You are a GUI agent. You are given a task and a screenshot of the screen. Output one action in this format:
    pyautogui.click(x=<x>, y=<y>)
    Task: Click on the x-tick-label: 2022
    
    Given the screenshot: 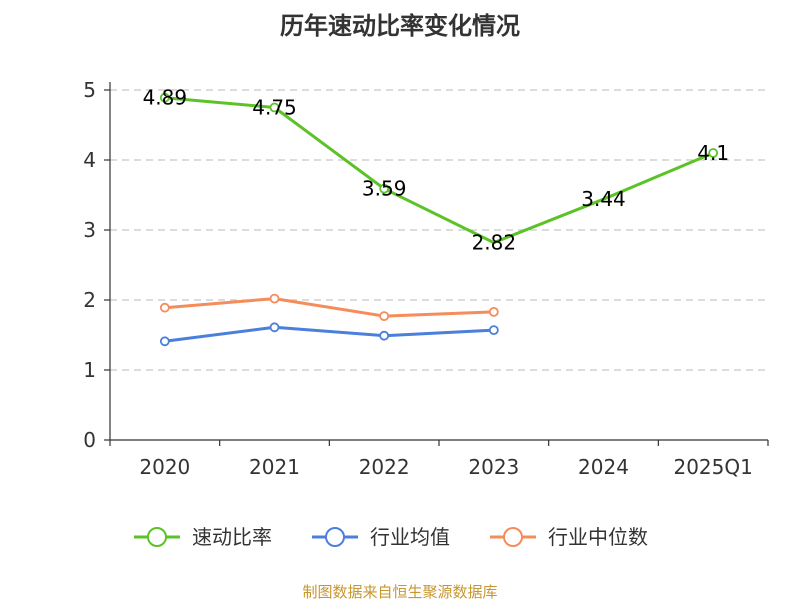 What is the action you would take?
    pyautogui.click(x=384, y=467)
    